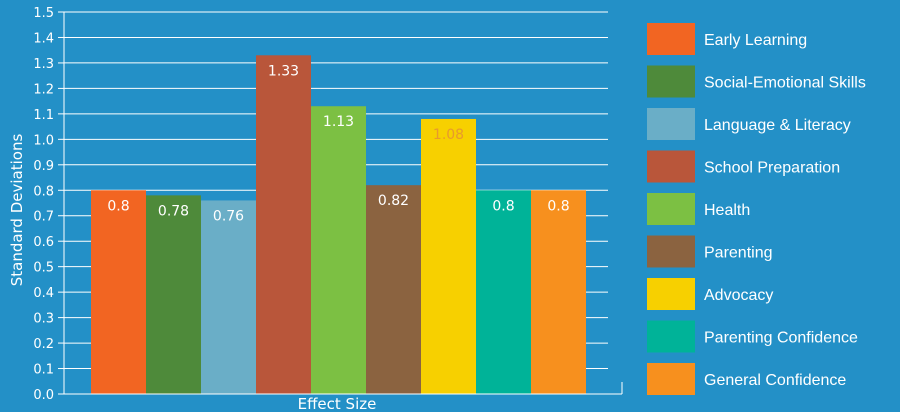  What do you see at coordinates (727, 210) in the screenshot?
I see `legend-label: Health` at bounding box center [727, 210].